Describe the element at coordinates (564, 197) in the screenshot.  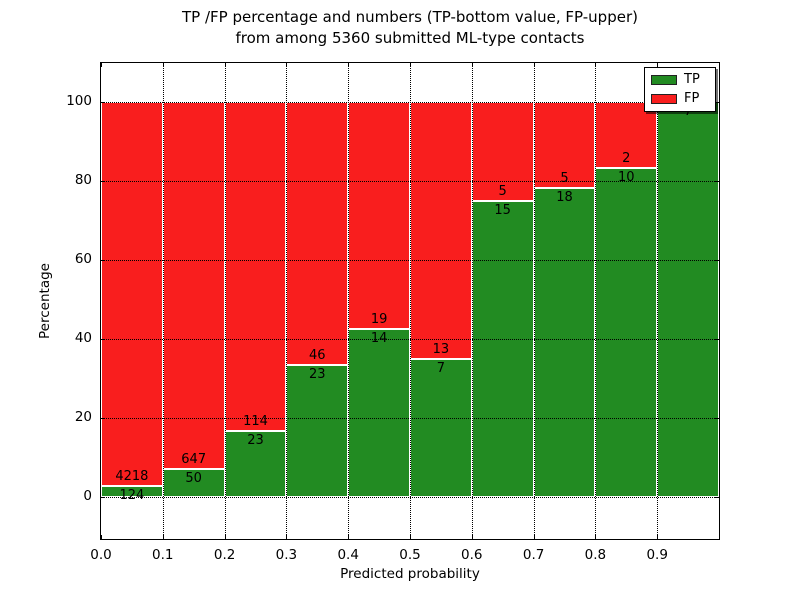
I see `tp-count-label: 18` at that location.